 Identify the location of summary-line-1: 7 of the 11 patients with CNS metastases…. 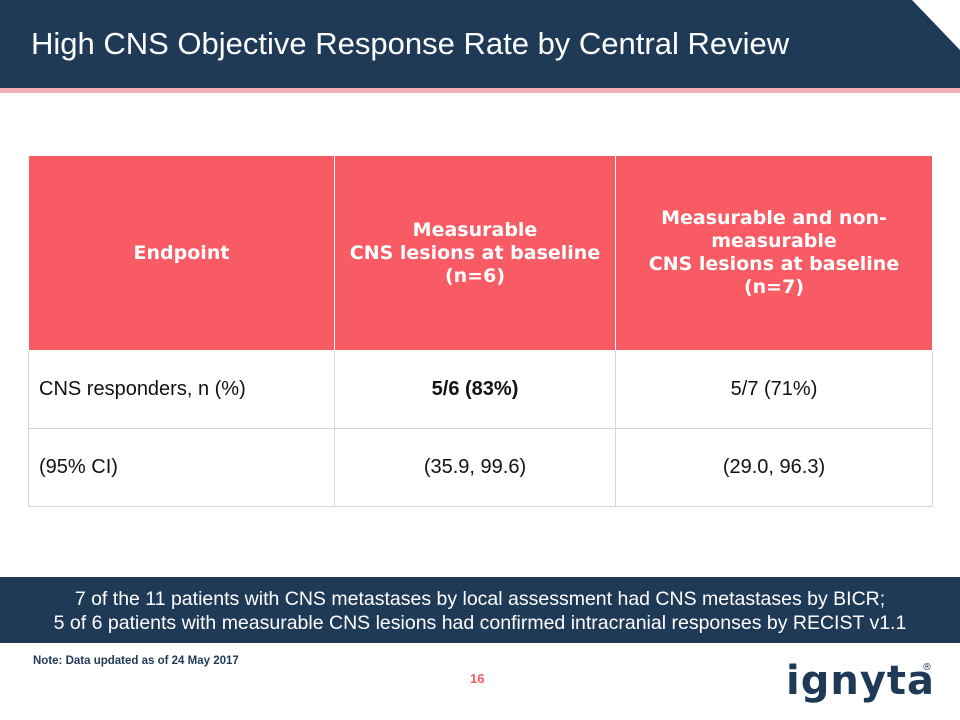
(480, 599).